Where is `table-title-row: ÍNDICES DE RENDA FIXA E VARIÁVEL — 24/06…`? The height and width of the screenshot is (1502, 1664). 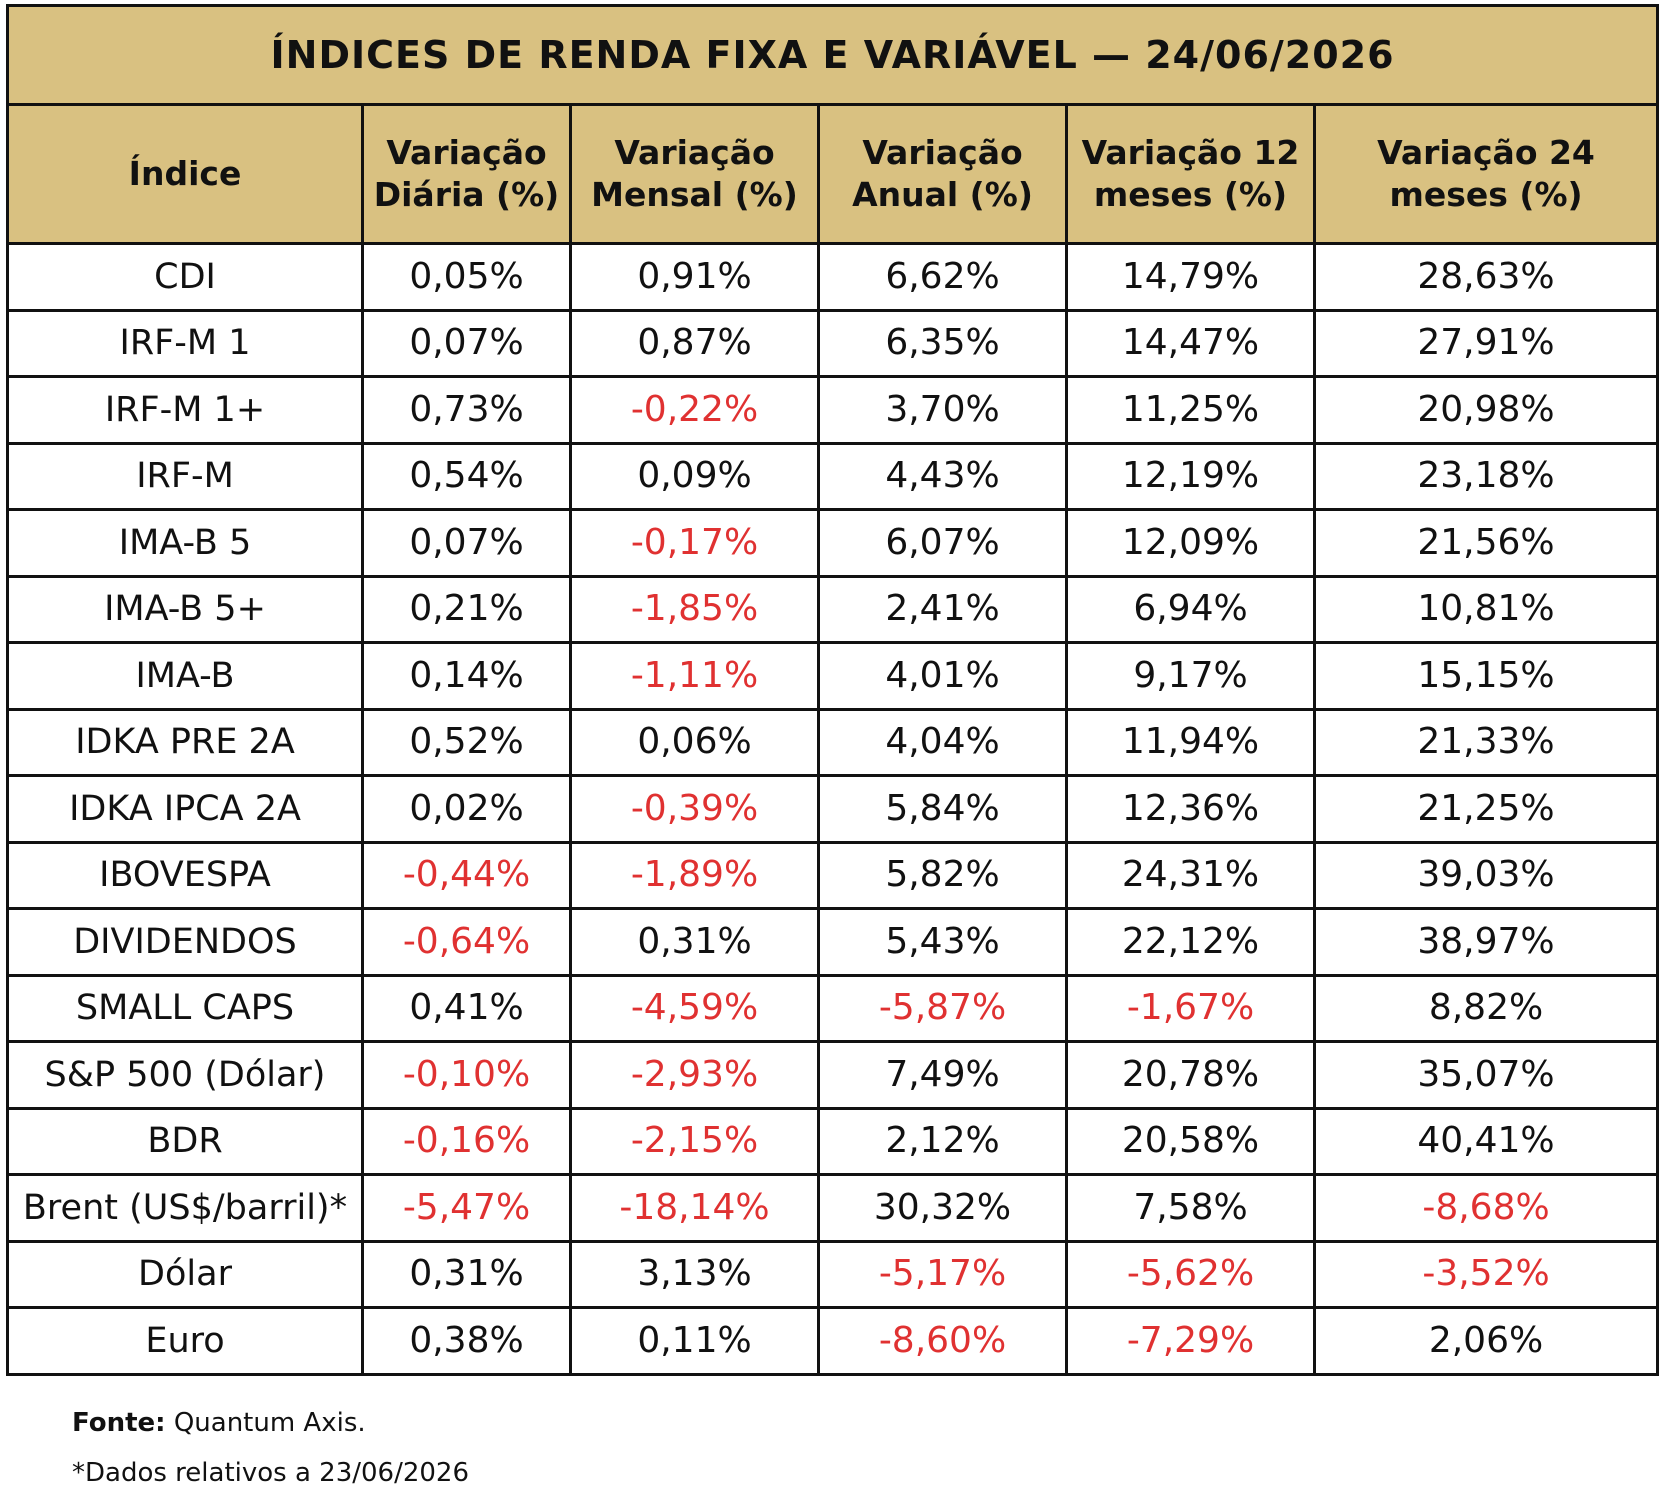 table-title-row: ÍNDICES DE RENDA FIXA E VARIÁVEL — 24/06… is located at coordinates (832, 55).